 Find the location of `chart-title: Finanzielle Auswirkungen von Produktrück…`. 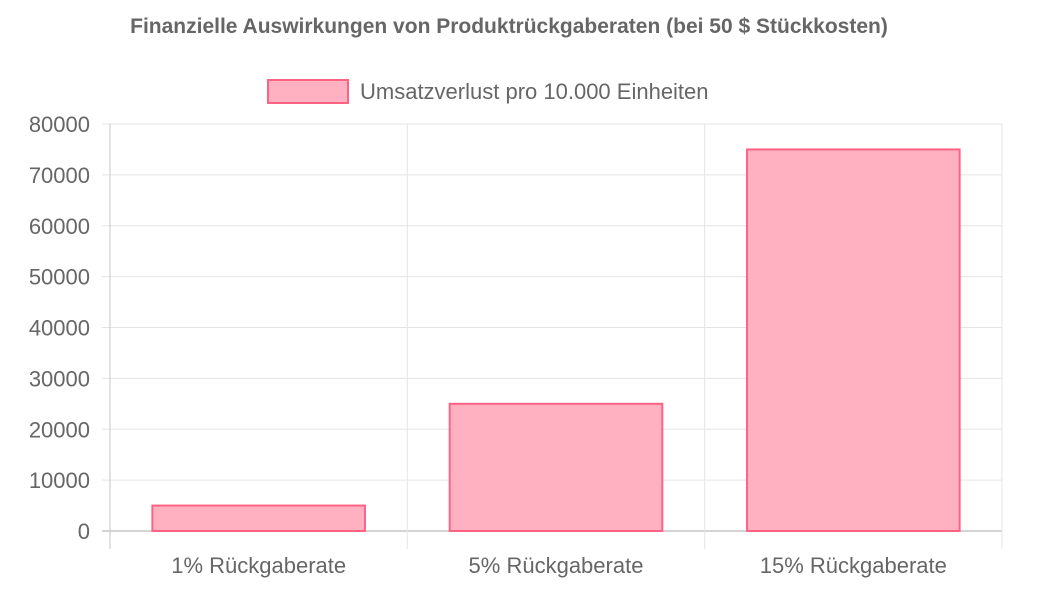

chart-title: Finanzielle Auswirkungen von Produktrück… is located at coordinates (509, 26).